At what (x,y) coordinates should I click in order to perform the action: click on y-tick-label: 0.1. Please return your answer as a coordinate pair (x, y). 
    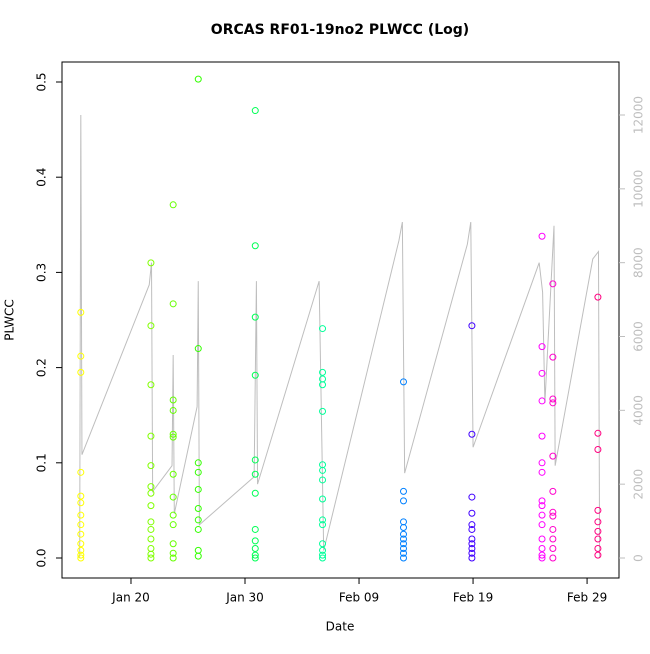
    Looking at the image, I should click on (41, 462).